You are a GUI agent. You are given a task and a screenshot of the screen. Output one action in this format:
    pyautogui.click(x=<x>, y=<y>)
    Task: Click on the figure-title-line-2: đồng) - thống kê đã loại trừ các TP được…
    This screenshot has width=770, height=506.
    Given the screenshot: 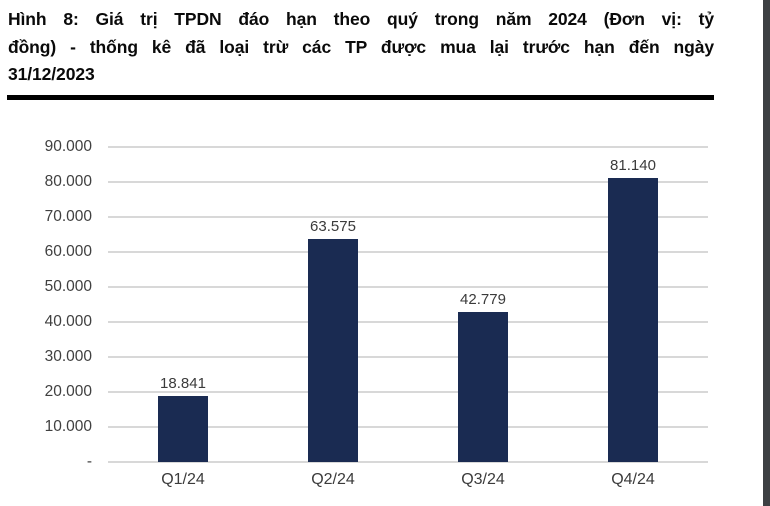 What is the action you would take?
    pyautogui.click(x=361, y=46)
    